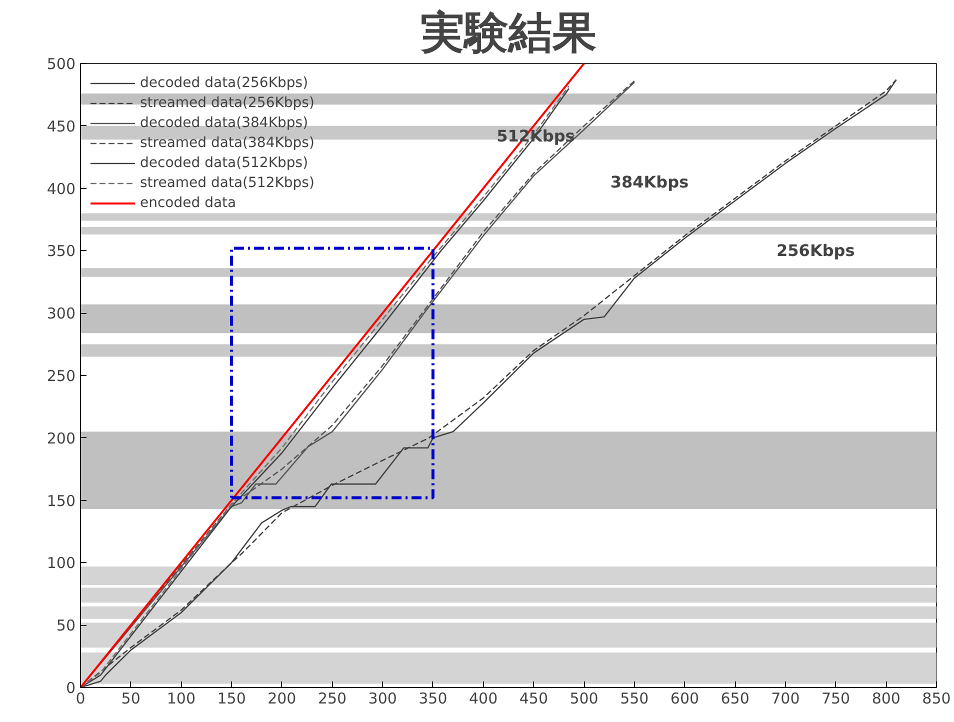  What do you see at coordinates (61, 251) in the screenshot?
I see `y-tick-label: 350` at bounding box center [61, 251].